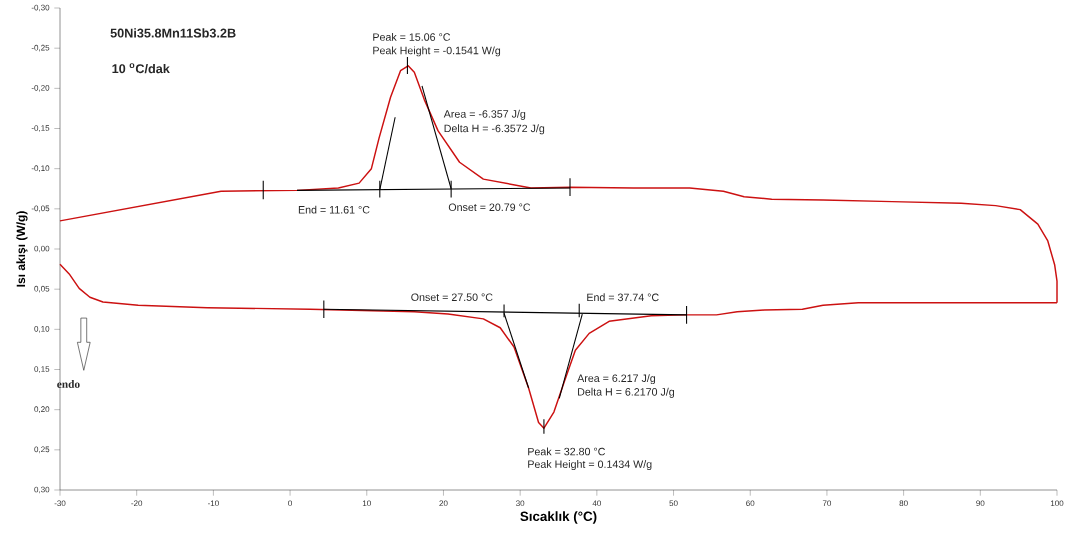 The width and height of the screenshot is (1076, 533). Describe the element at coordinates (22, 249) in the screenshot. I see `y-axis-title: Isı akışı (W/g)` at that location.